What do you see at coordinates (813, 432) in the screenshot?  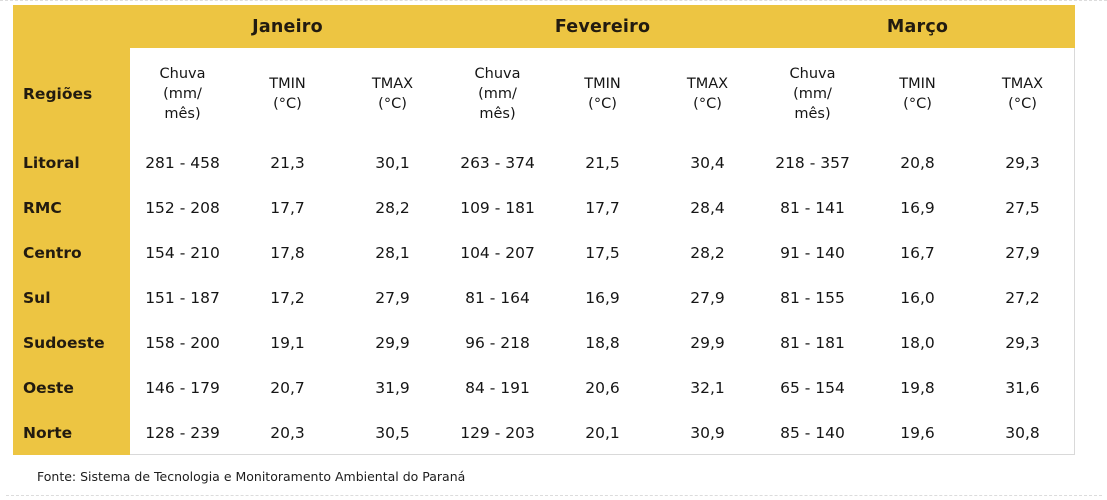 I see `table-cell: 85 - 140` at bounding box center [813, 432].